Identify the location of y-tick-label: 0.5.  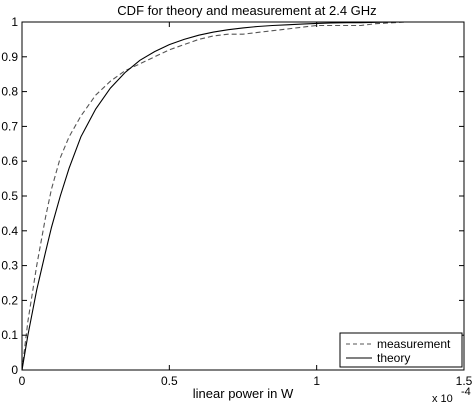
(9, 196).